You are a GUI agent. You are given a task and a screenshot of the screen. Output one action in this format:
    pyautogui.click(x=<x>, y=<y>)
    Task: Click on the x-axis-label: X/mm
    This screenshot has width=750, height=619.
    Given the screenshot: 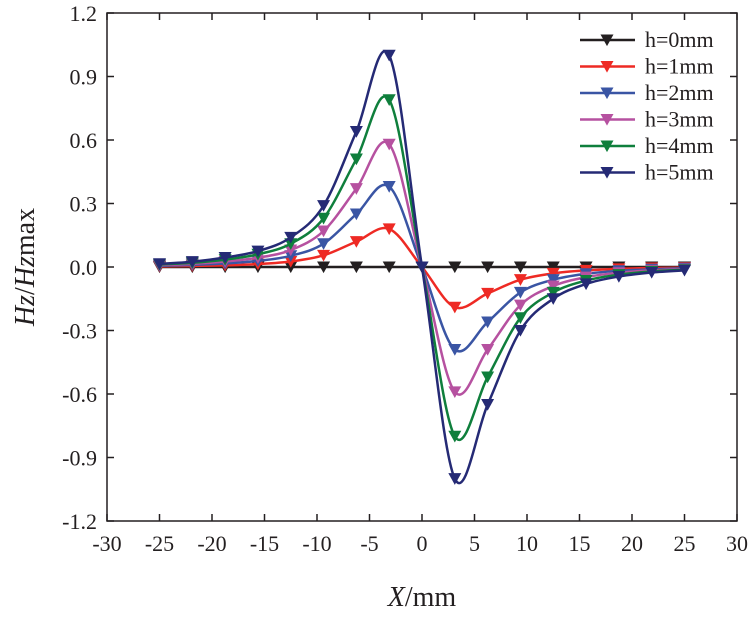 What is the action you would take?
    pyautogui.click(x=422, y=597)
    